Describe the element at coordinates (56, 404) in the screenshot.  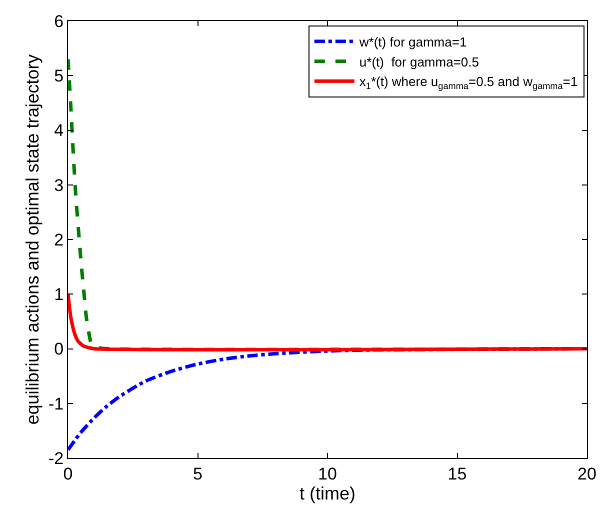
I see `y-tick-label: -1` at that location.